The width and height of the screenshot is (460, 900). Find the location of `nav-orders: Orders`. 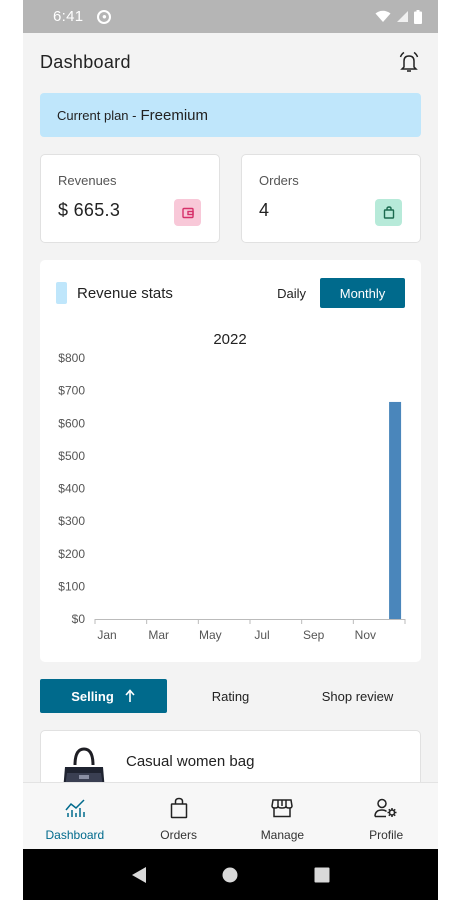

nav-orders: Orders is located at coordinates (179, 816).